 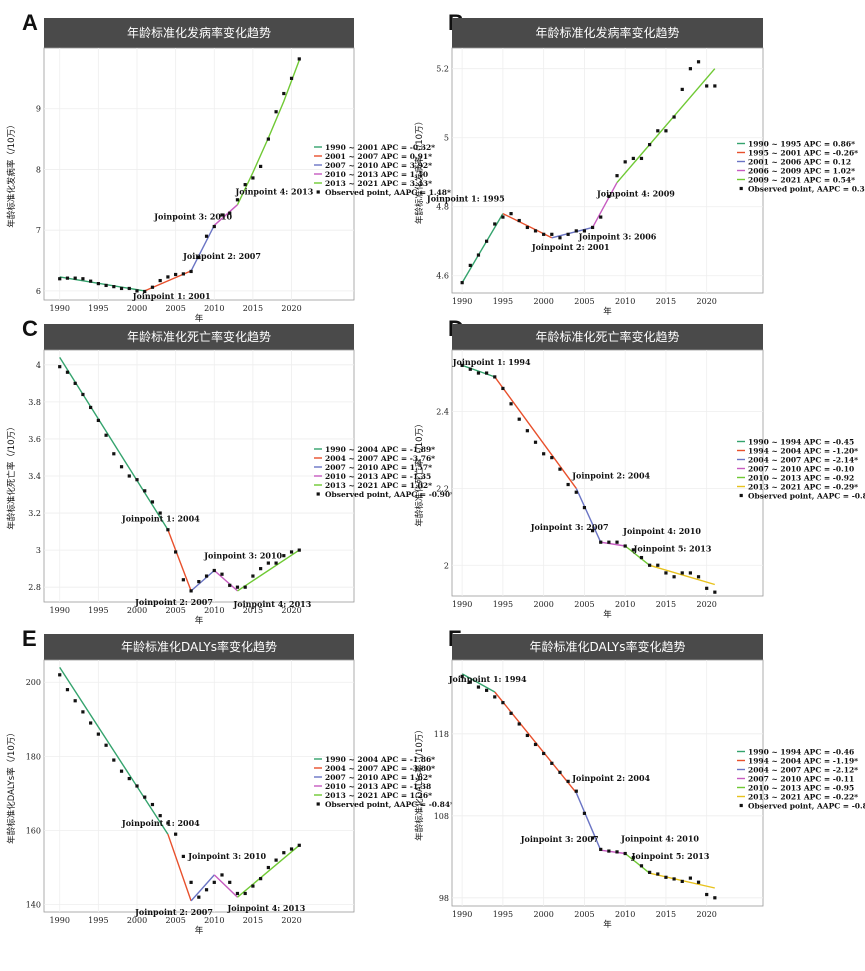 What do you see at coordinates (380, 768) in the screenshot?
I see `legend-item: 2004 ~ 2007 APC = -3.80*` at bounding box center [380, 768].